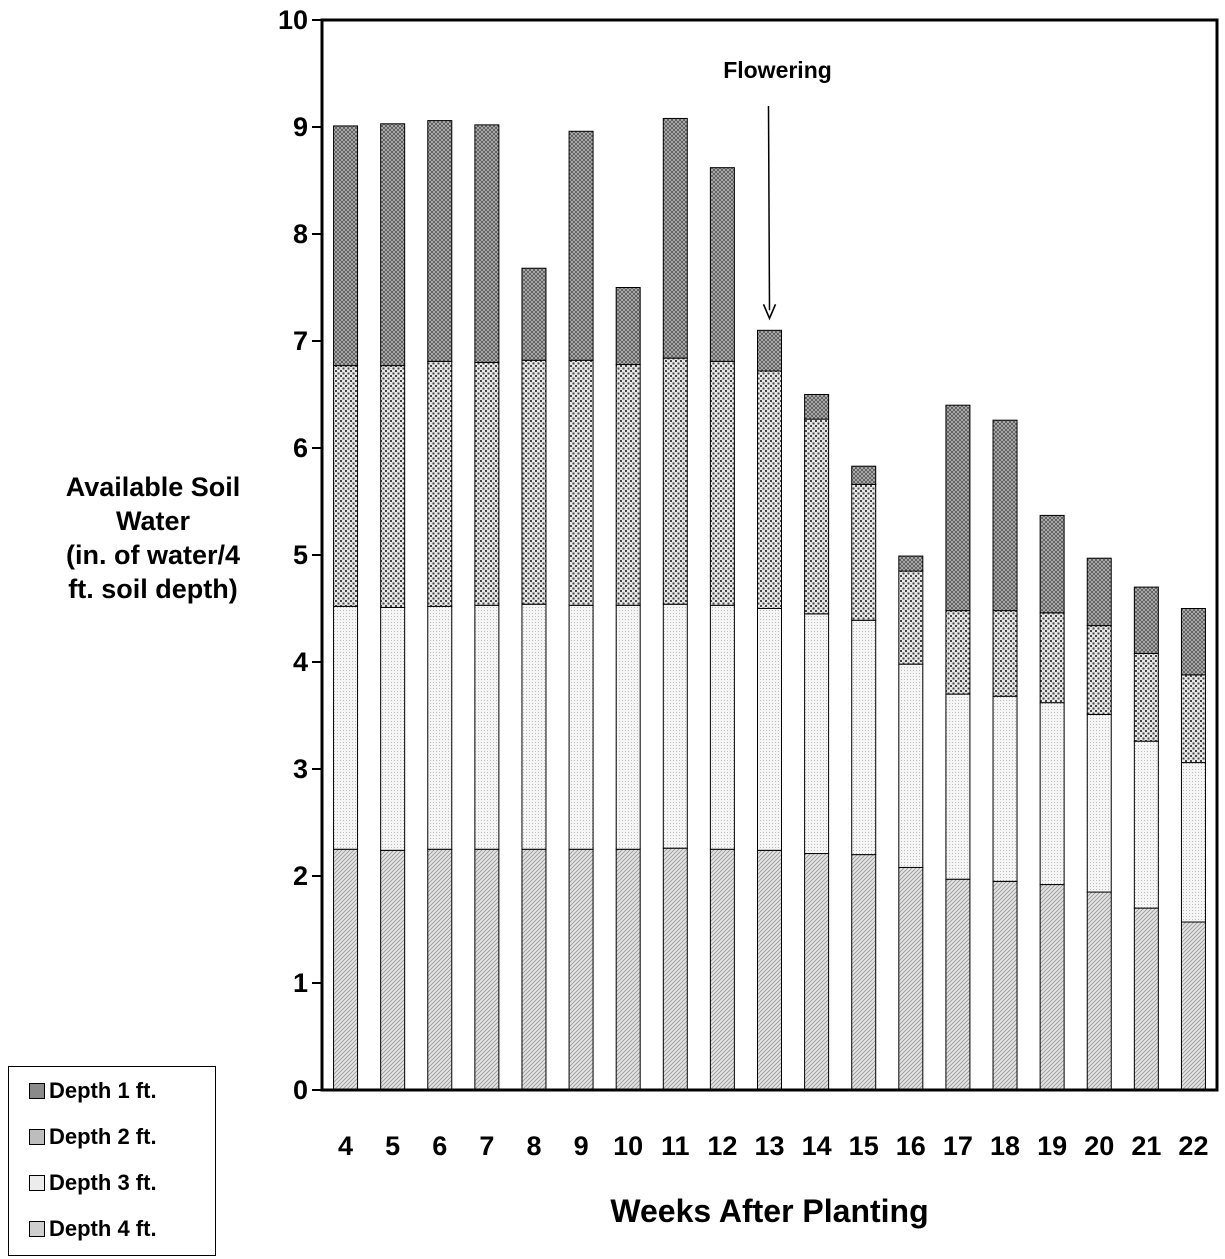 The image size is (1225, 1259). What do you see at coordinates (864, 1146) in the screenshot?
I see `x-tick-label: 15` at bounding box center [864, 1146].